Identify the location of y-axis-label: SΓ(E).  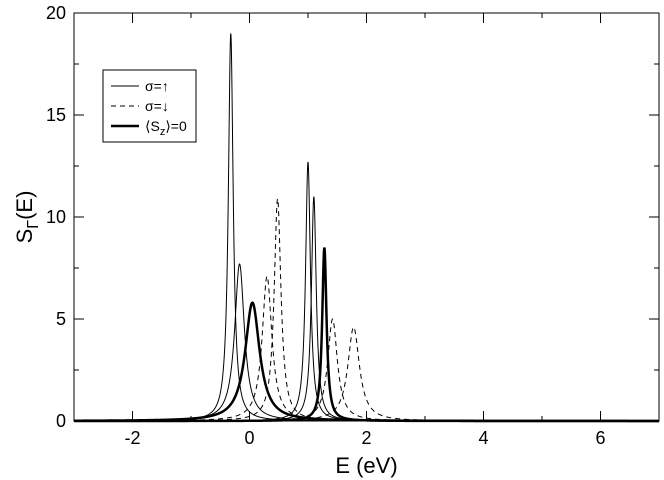
(27, 217).